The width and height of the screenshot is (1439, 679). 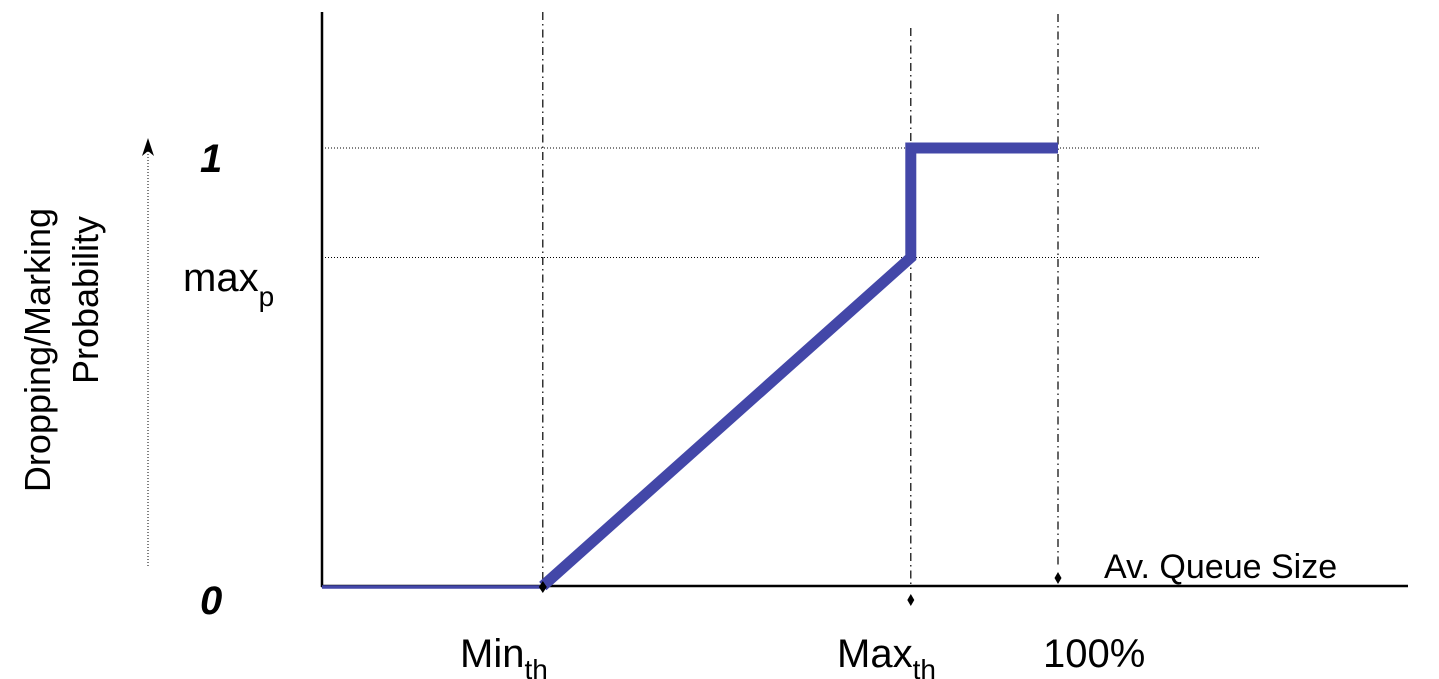 What do you see at coordinates (228, 284) in the screenshot?
I see `y-tick-max-p: maxp` at bounding box center [228, 284].